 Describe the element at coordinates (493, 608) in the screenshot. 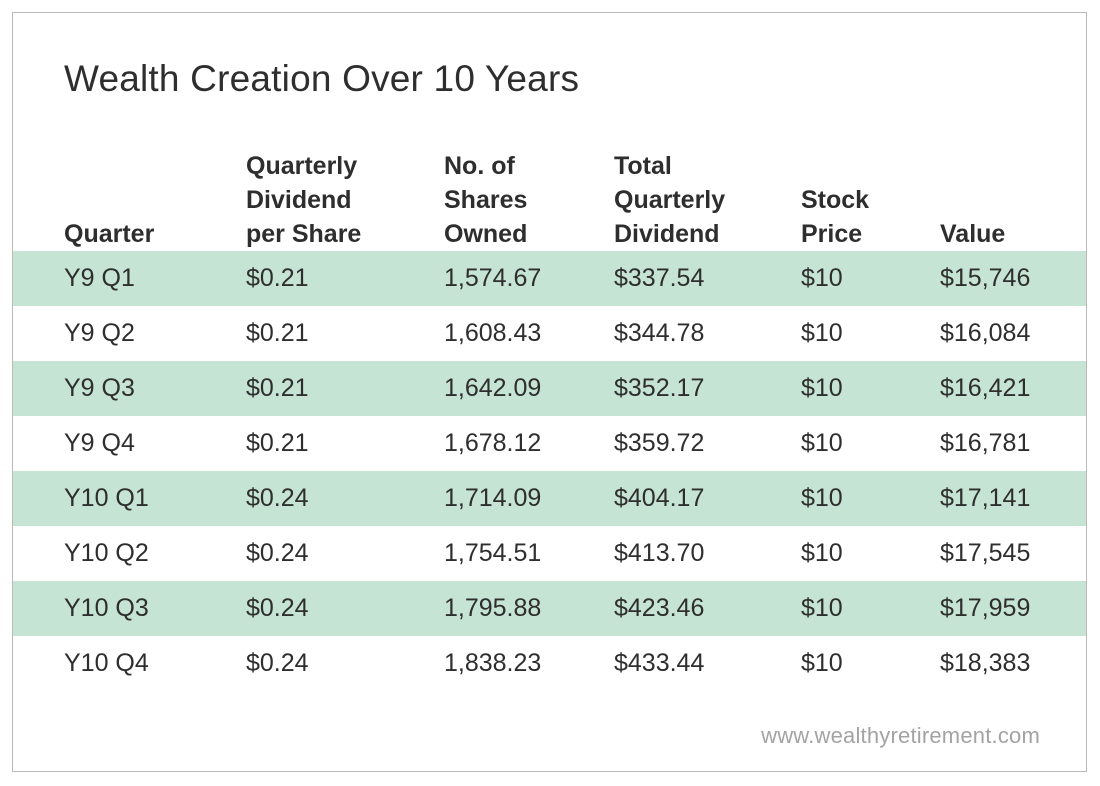

I see `cell-shares-owned: 1,795.88` at that location.